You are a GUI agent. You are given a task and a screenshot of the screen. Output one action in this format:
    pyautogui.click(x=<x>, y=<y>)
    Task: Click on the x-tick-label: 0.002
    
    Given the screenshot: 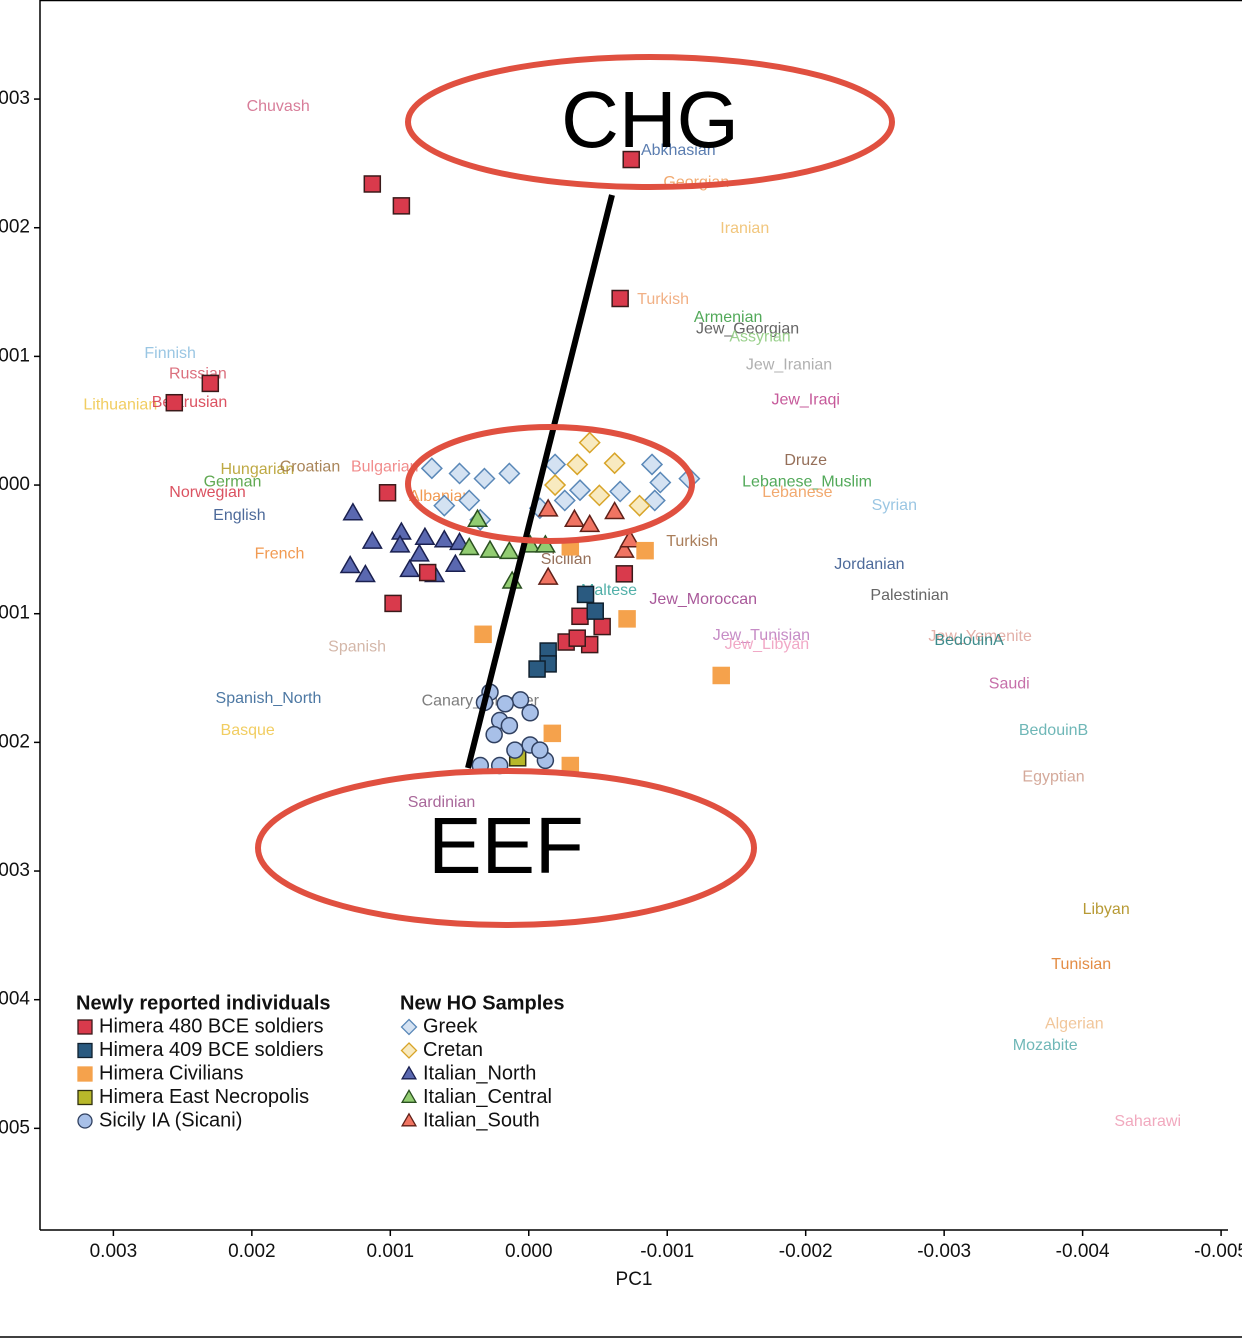 What is the action you would take?
    pyautogui.click(x=252, y=1251)
    